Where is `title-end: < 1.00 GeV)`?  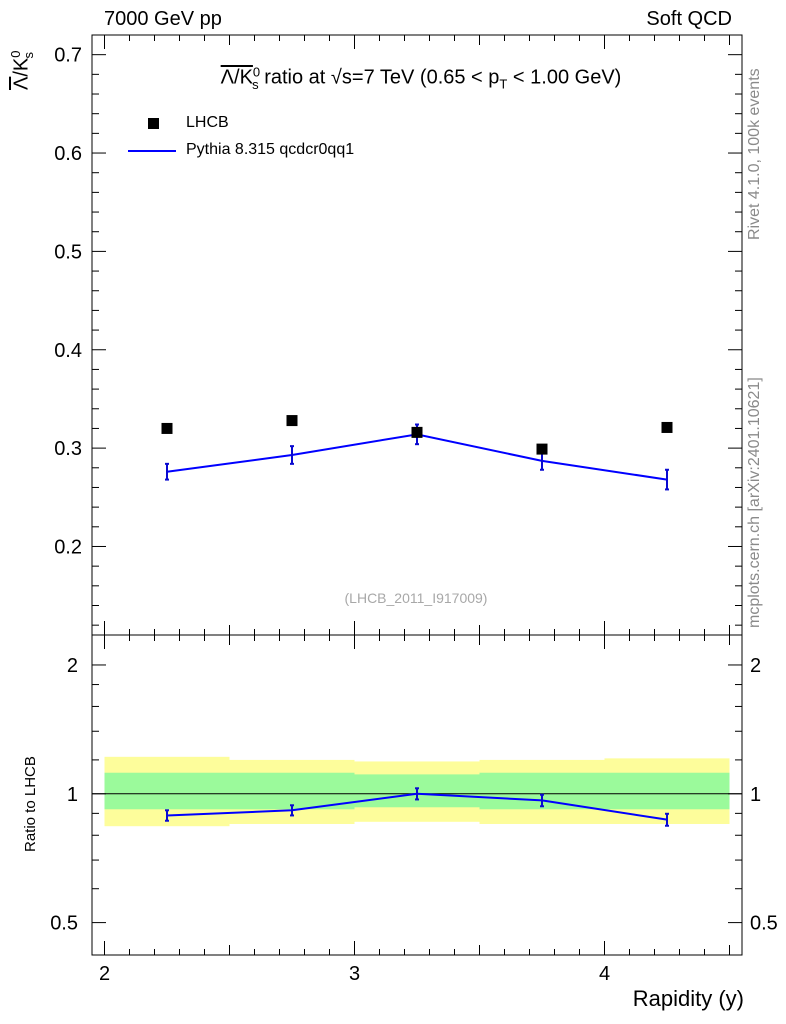
title-end: < 1.00 GeV) is located at coordinates (564, 77).